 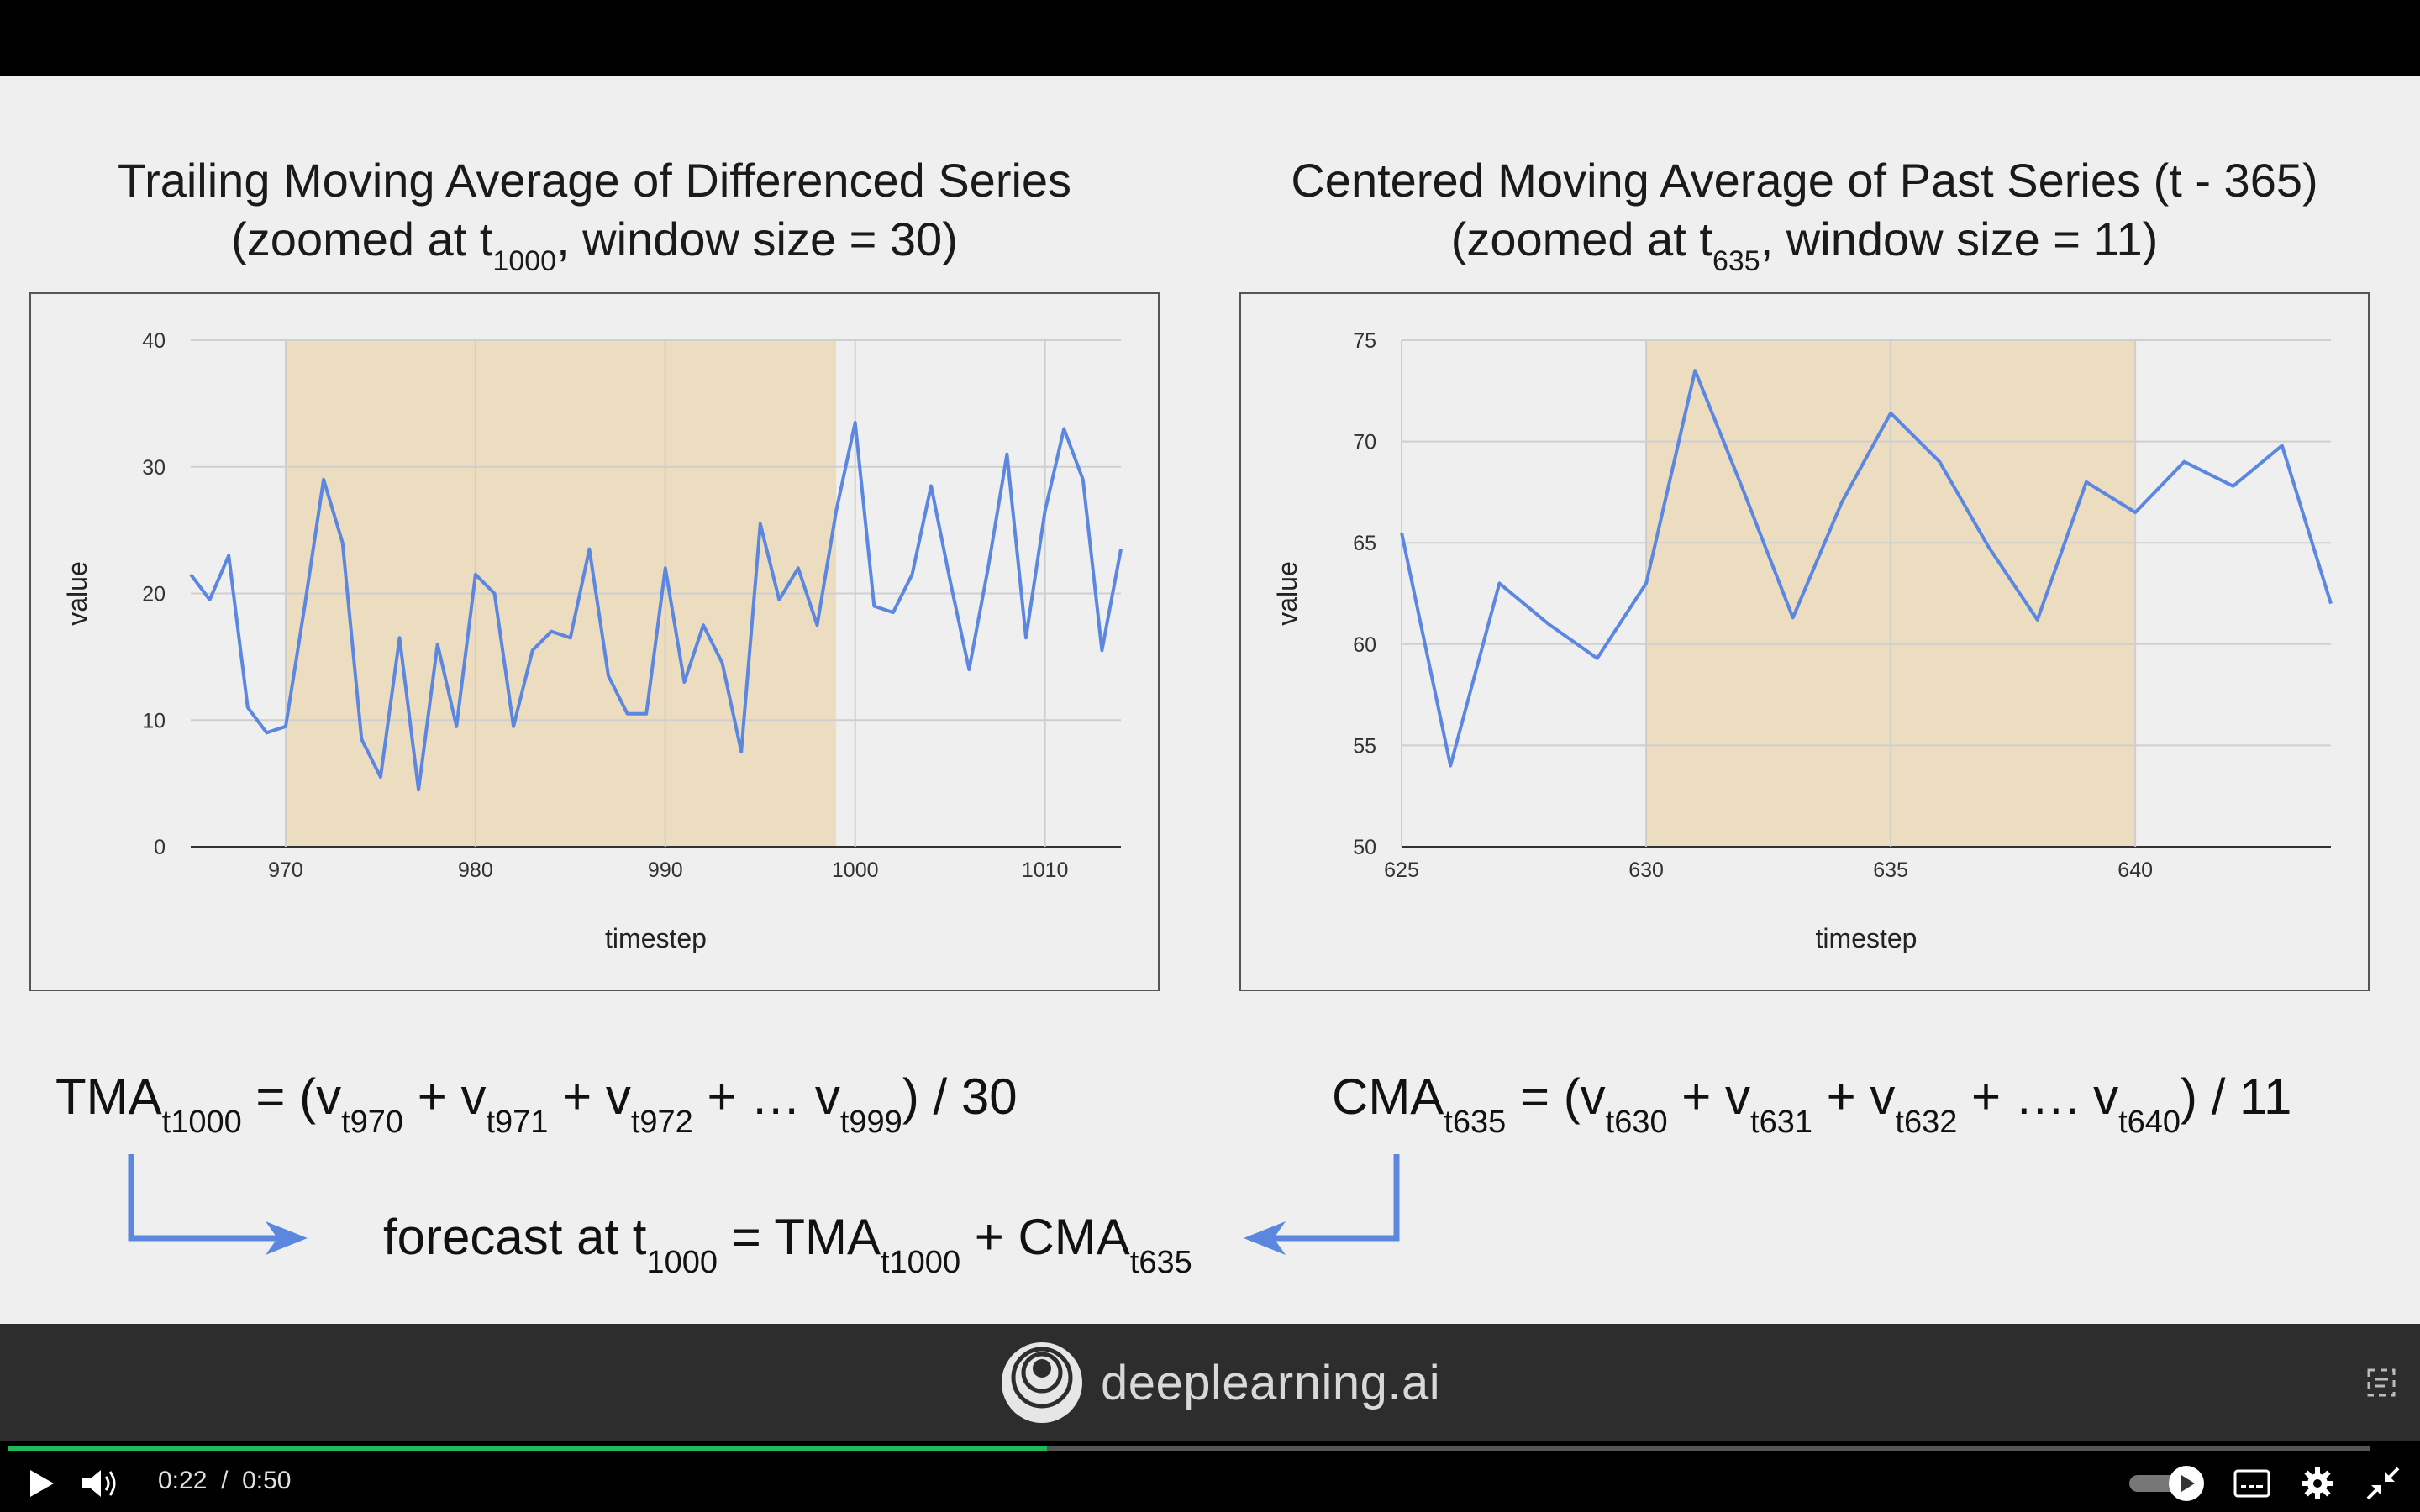 I want to click on brand-logo: deeplearning.ai, so click(x=1220, y=1382).